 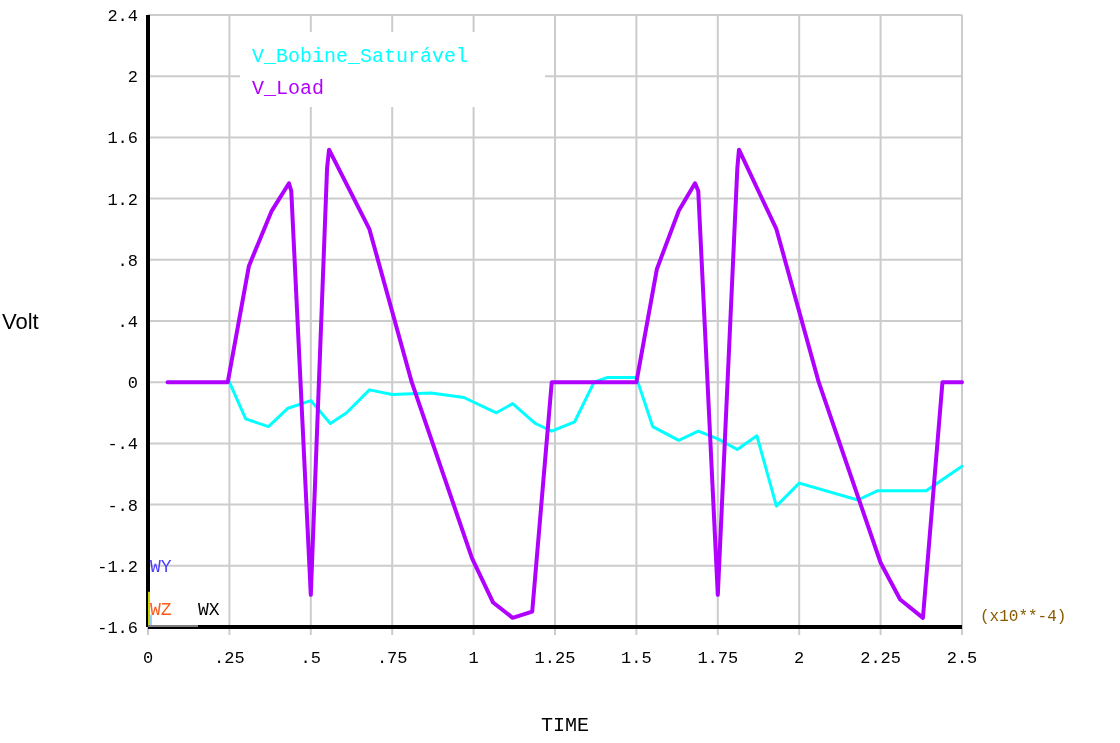 What do you see at coordinates (565, 725) in the screenshot?
I see `x-axis-title: TIME` at bounding box center [565, 725].